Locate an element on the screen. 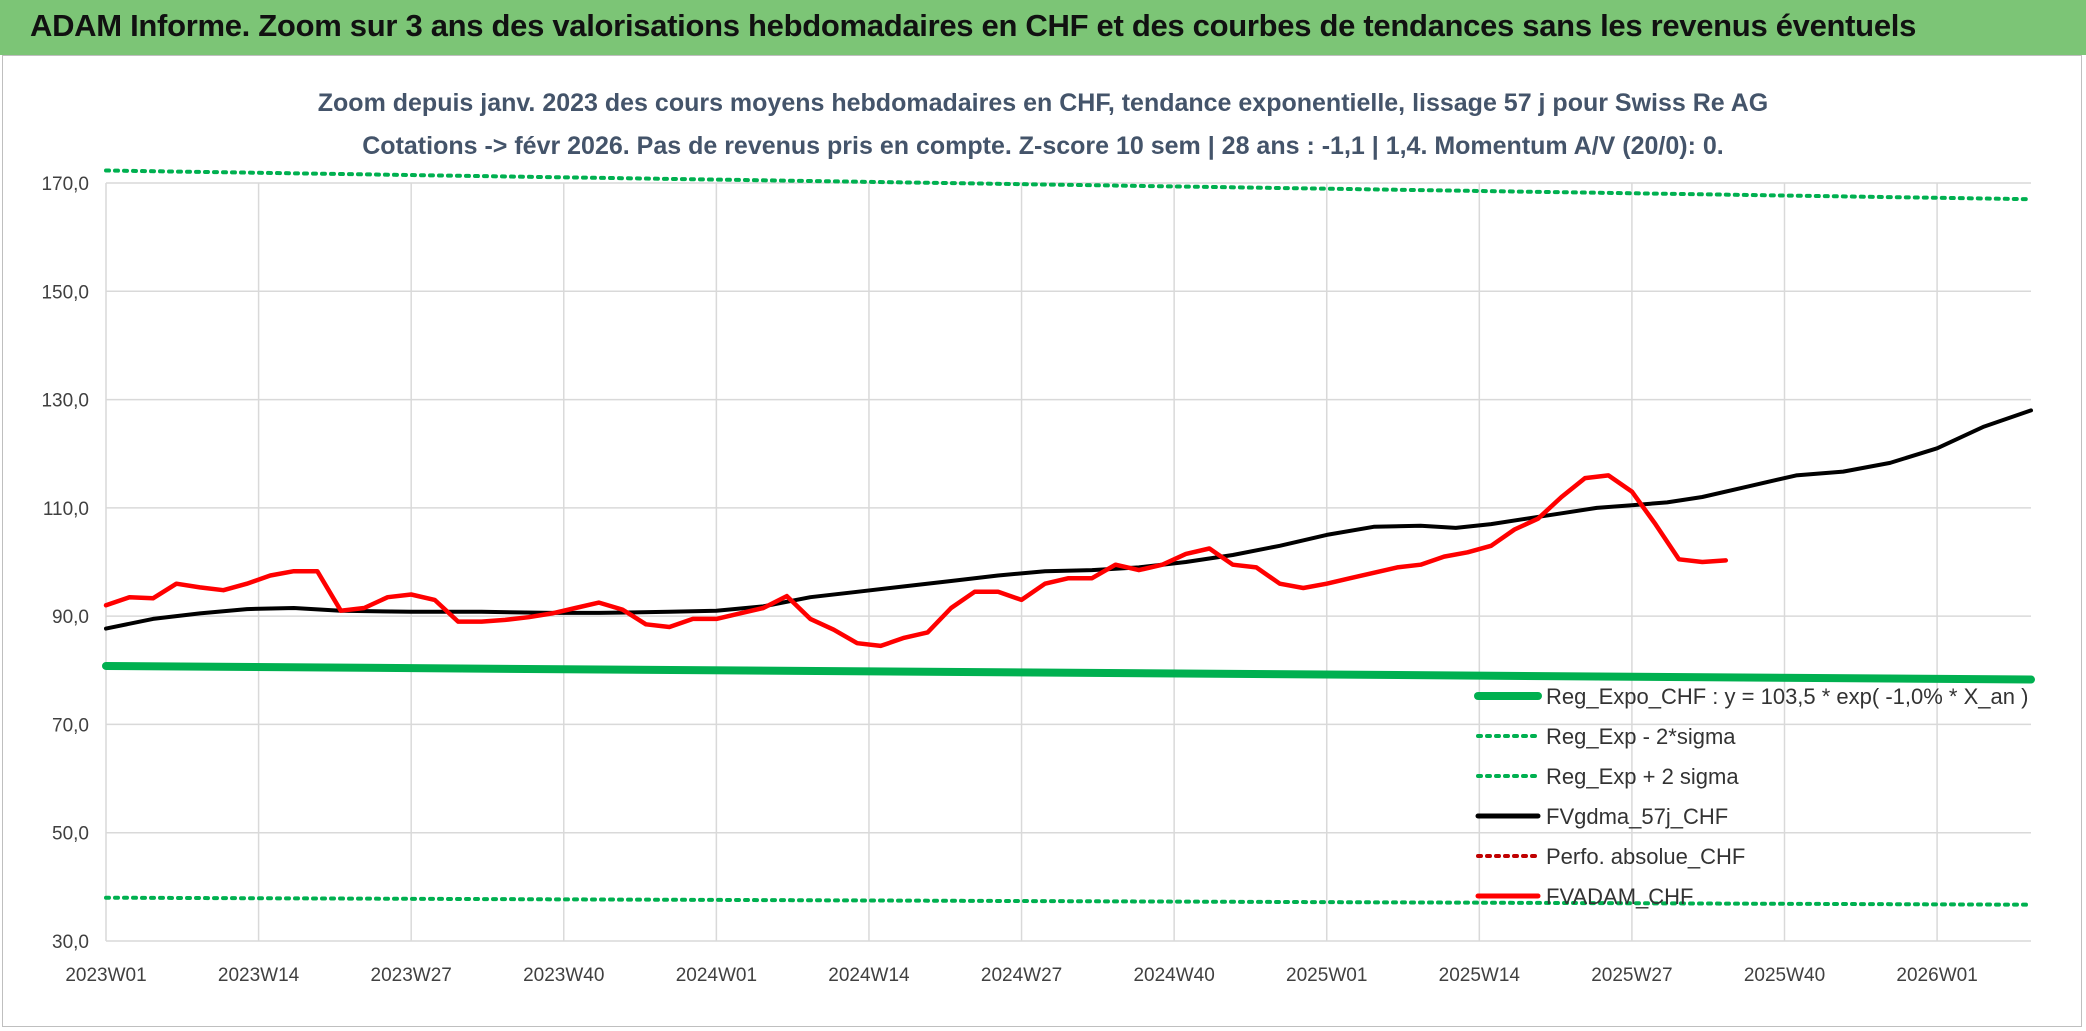 The image size is (2086, 1031). legend-item-label: Reg_Exp + 2 sigma is located at coordinates (1642, 776).